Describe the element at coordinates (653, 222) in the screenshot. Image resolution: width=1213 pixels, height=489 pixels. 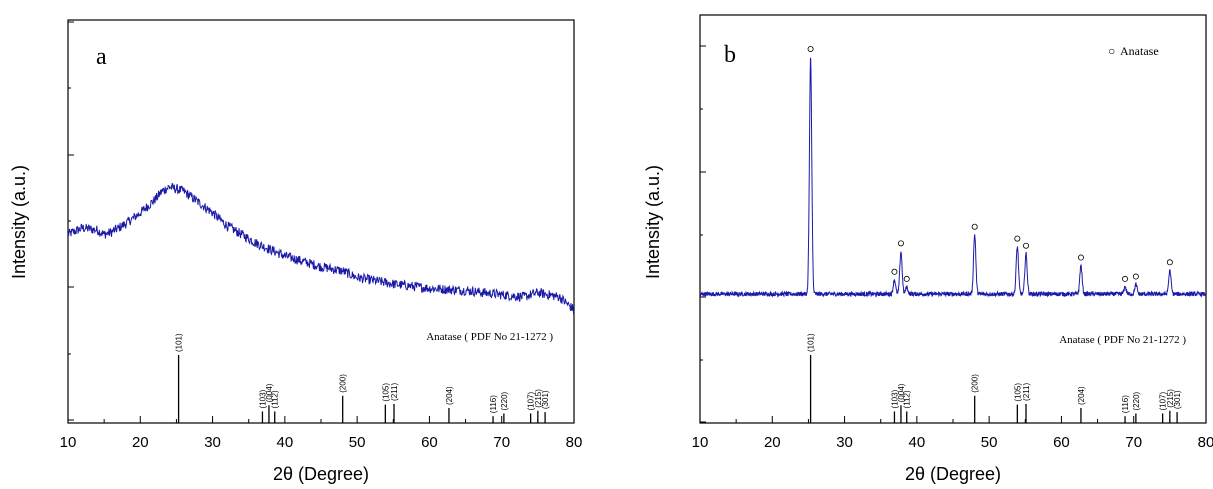
I see `panel-b-ylabel: Intensity (a.u.)` at that location.